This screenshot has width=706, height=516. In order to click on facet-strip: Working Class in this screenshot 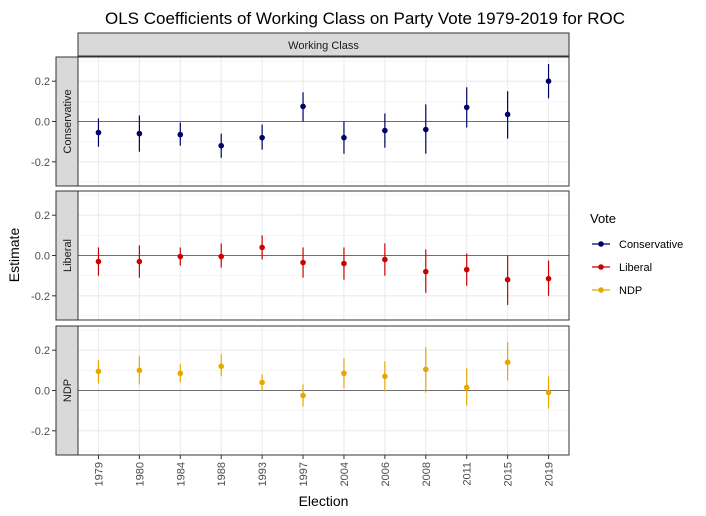, I will do `click(323, 44)`.